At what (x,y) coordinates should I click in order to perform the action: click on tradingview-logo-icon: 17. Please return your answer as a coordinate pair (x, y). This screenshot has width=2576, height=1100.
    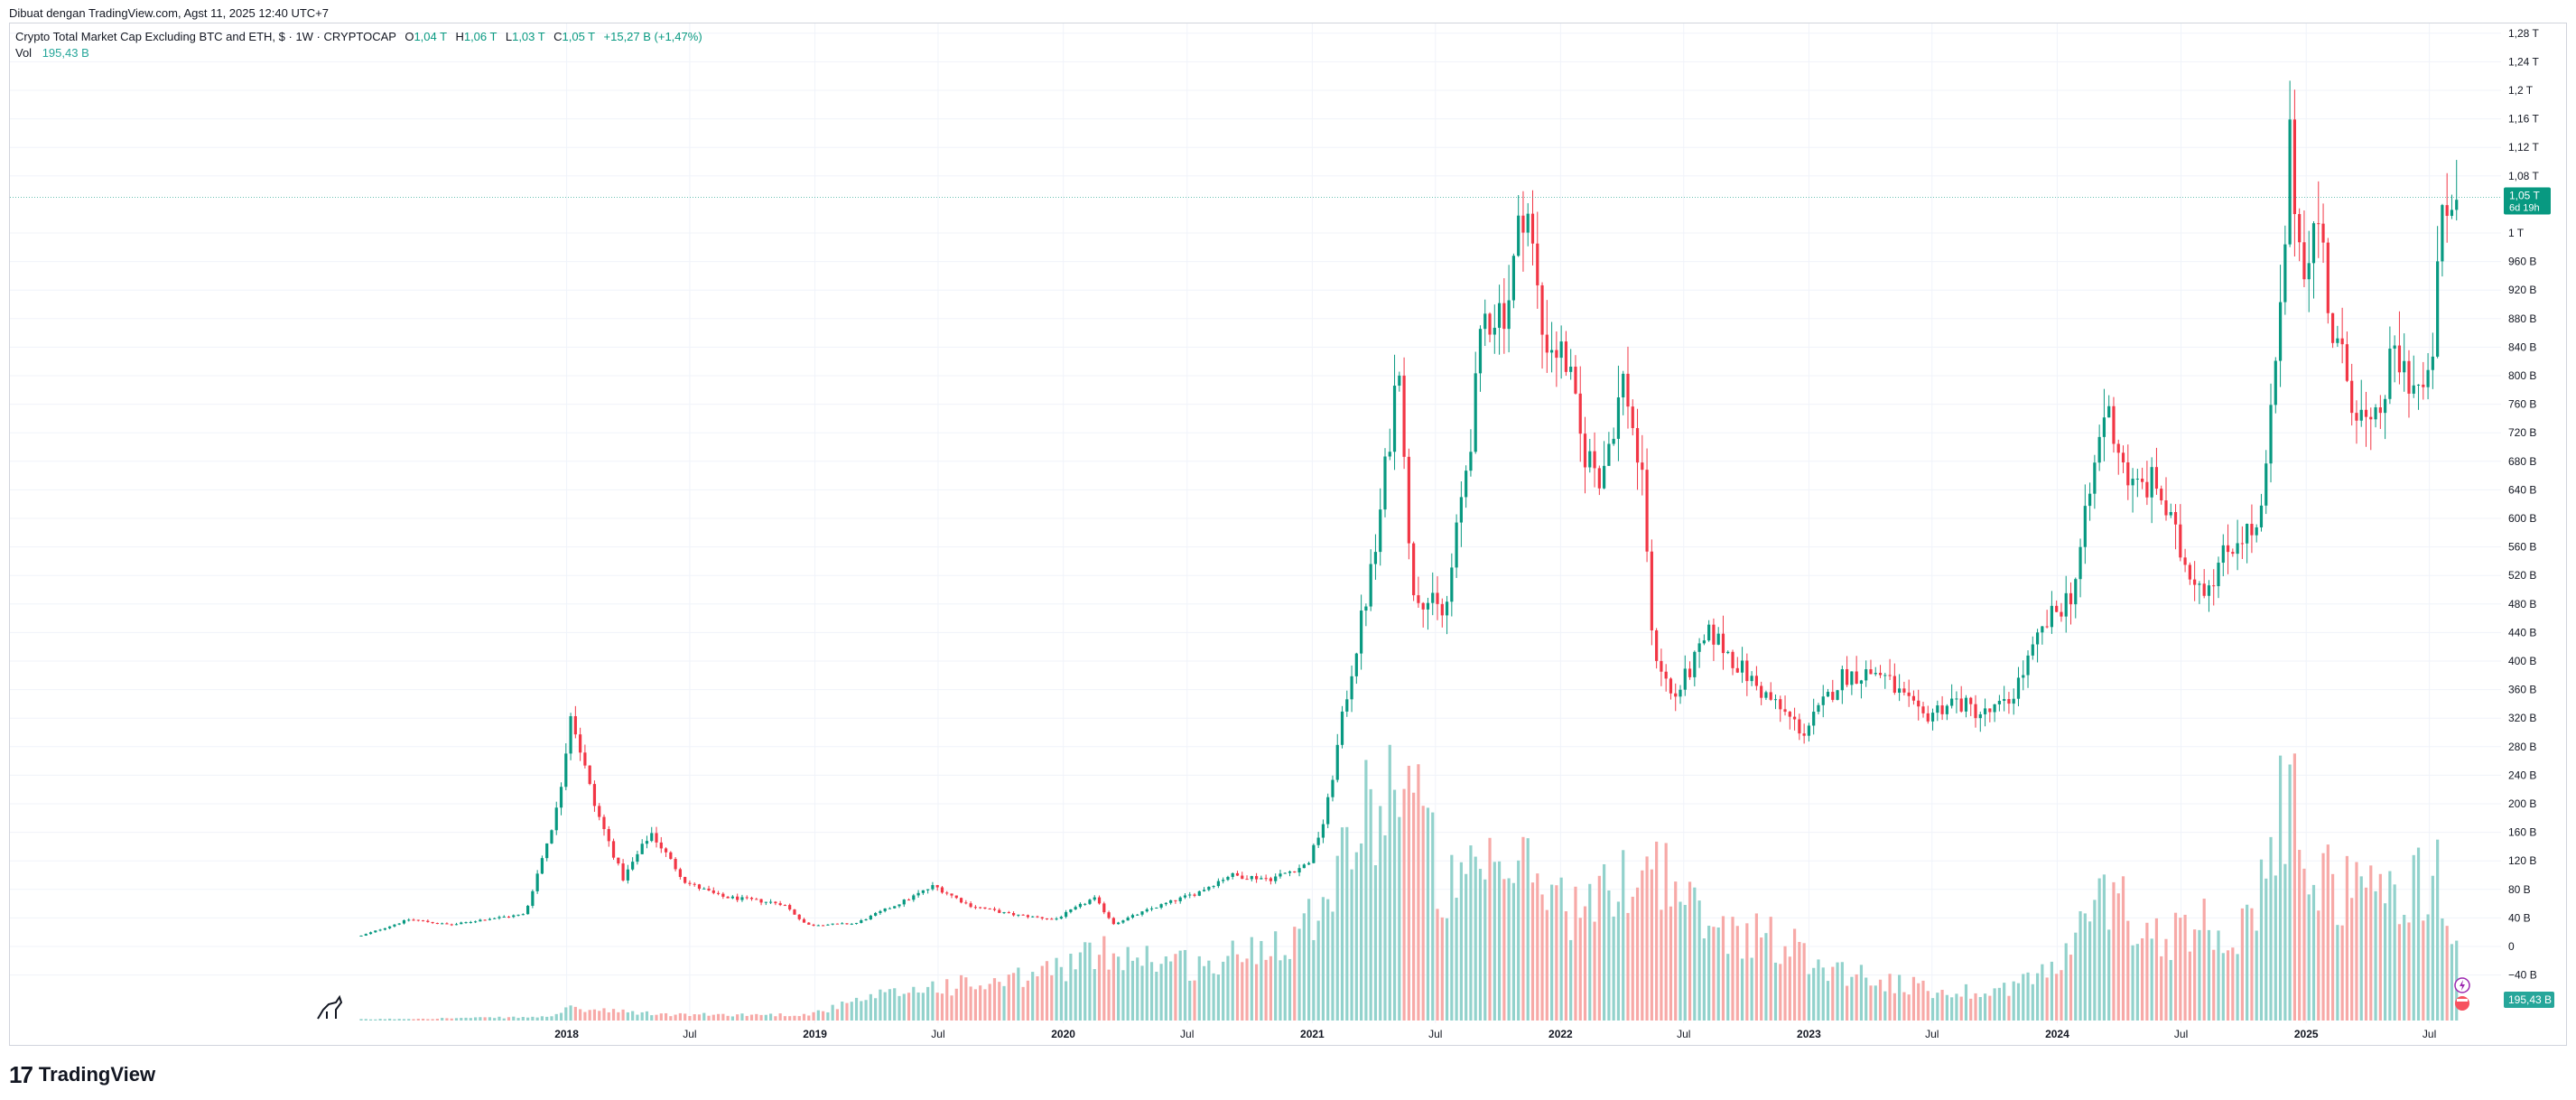
    Looking at the image, I should click on (21, 1074).